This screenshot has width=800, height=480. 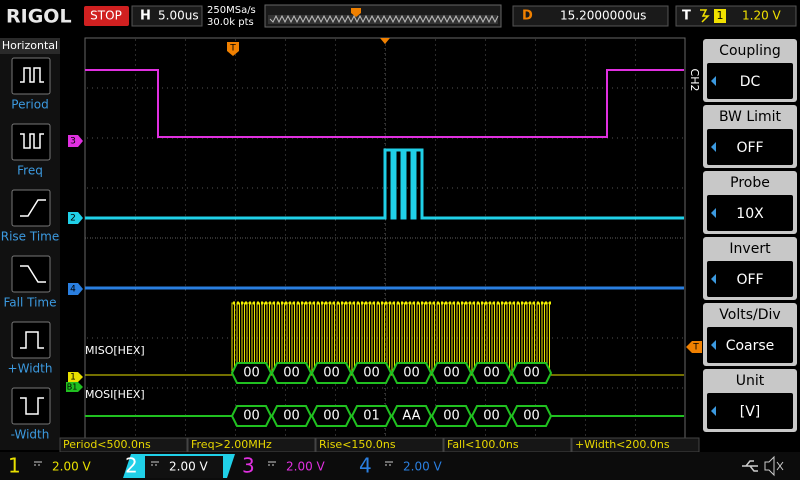 I want to click on delay-label: D, so click(x=527, y=16).